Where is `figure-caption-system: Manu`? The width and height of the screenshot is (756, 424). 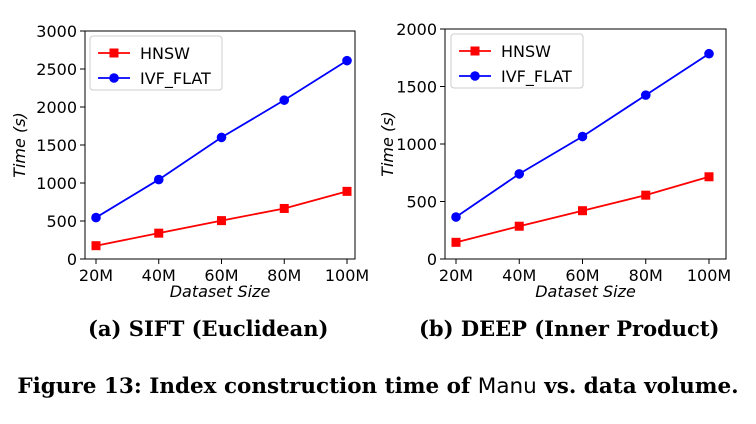 figure-caption-system: Manu is located at coordinates (507, 386).